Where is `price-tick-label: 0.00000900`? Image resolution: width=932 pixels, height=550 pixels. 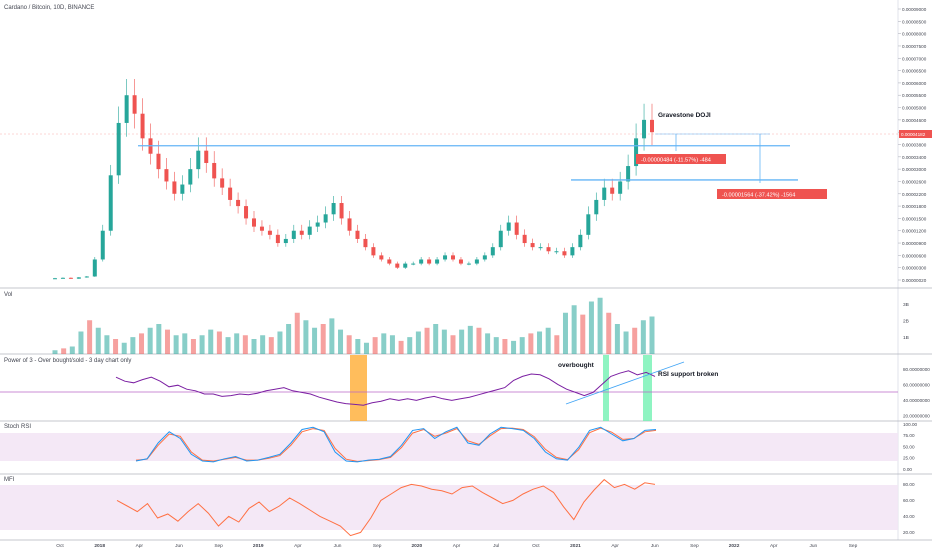
price-tick-label: 0.00000900 is located at coordinates (914, 243).